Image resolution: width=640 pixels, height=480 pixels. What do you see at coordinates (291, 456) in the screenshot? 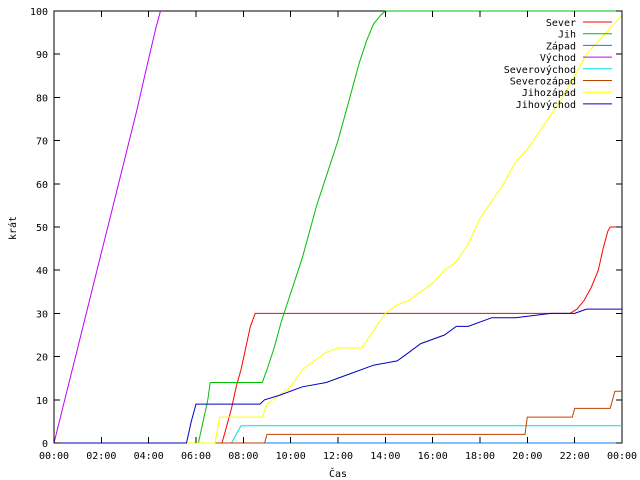
I see `x-tick-label: 10:00` at bounding box center [291, 456].